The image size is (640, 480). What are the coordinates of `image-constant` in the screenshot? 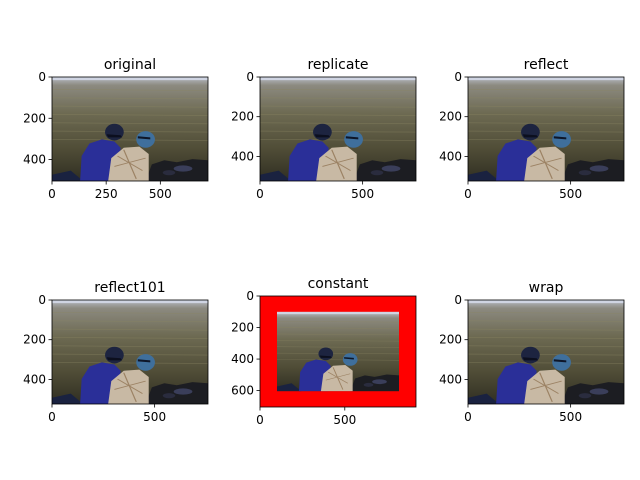 It's located at (338, 351).